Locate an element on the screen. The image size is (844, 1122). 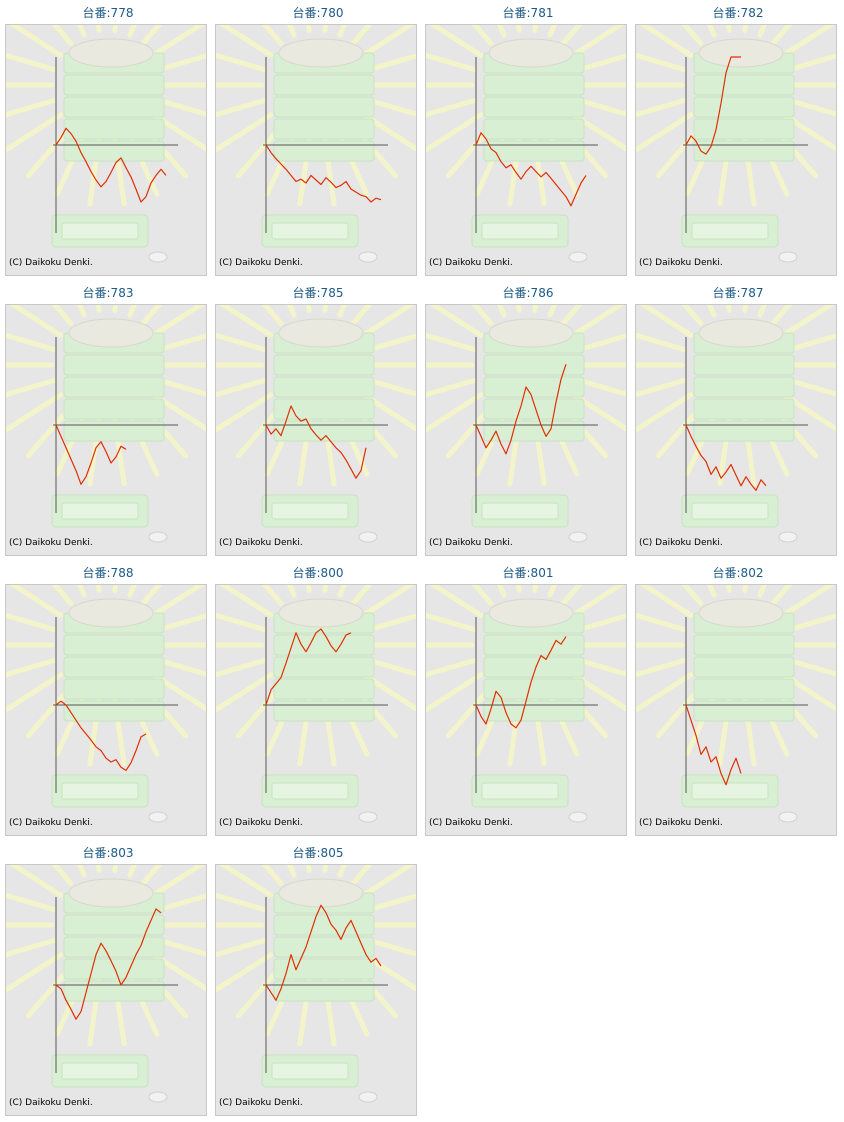
chart-title: 台番:780 is located at coordinates (318, 13).